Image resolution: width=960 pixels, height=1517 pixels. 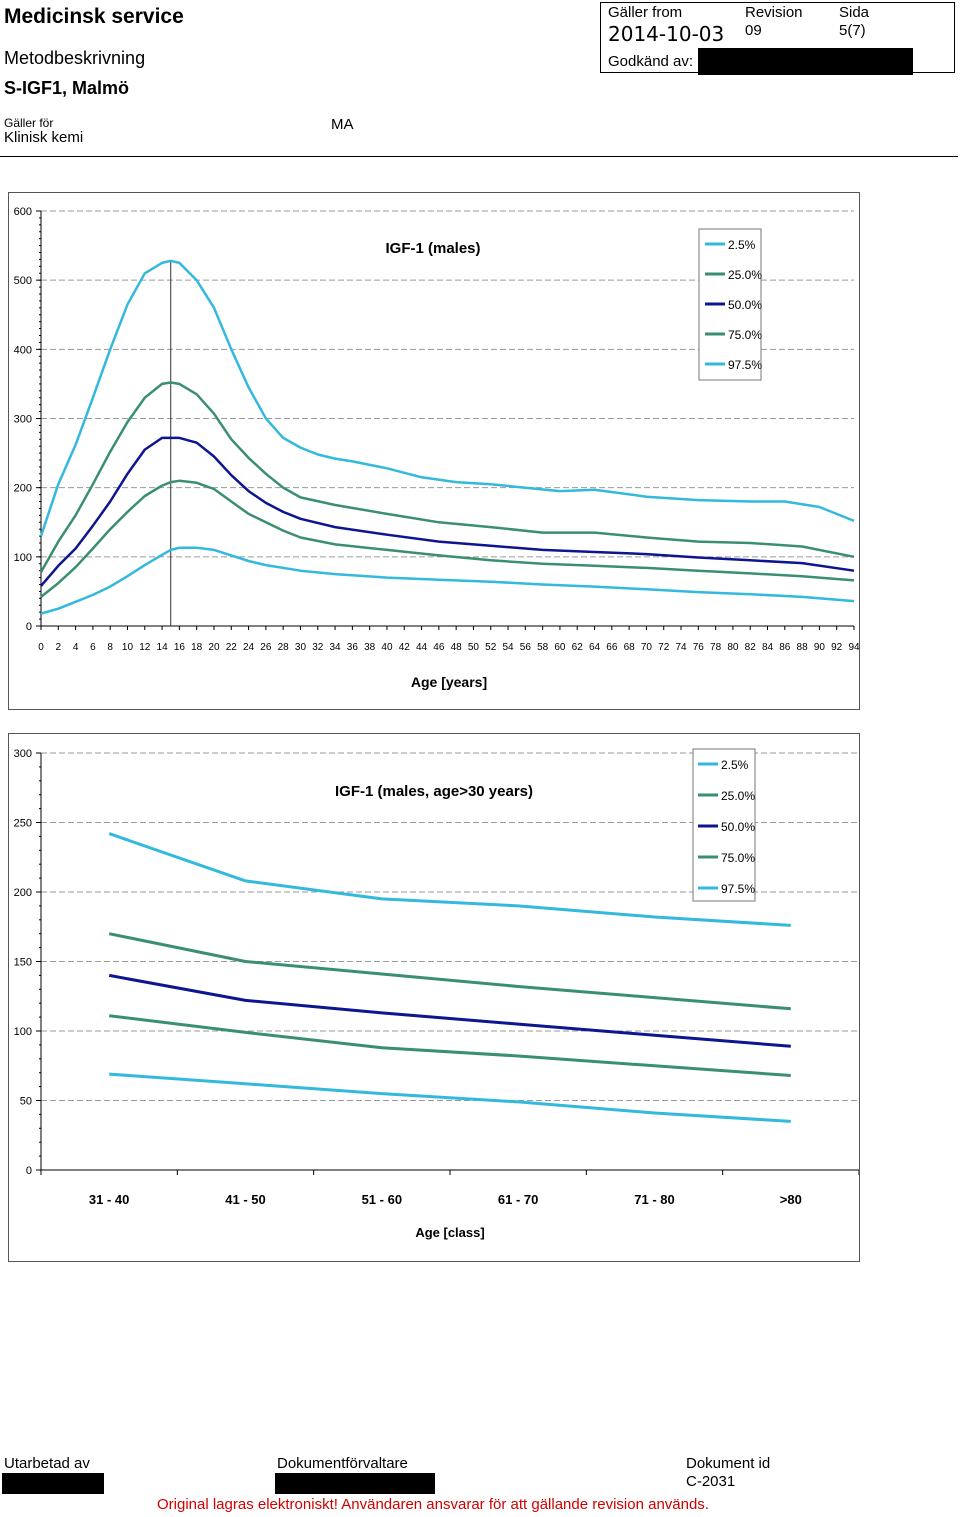 I want to click on legend-label: 25.0%, so click(x=745, y=275).